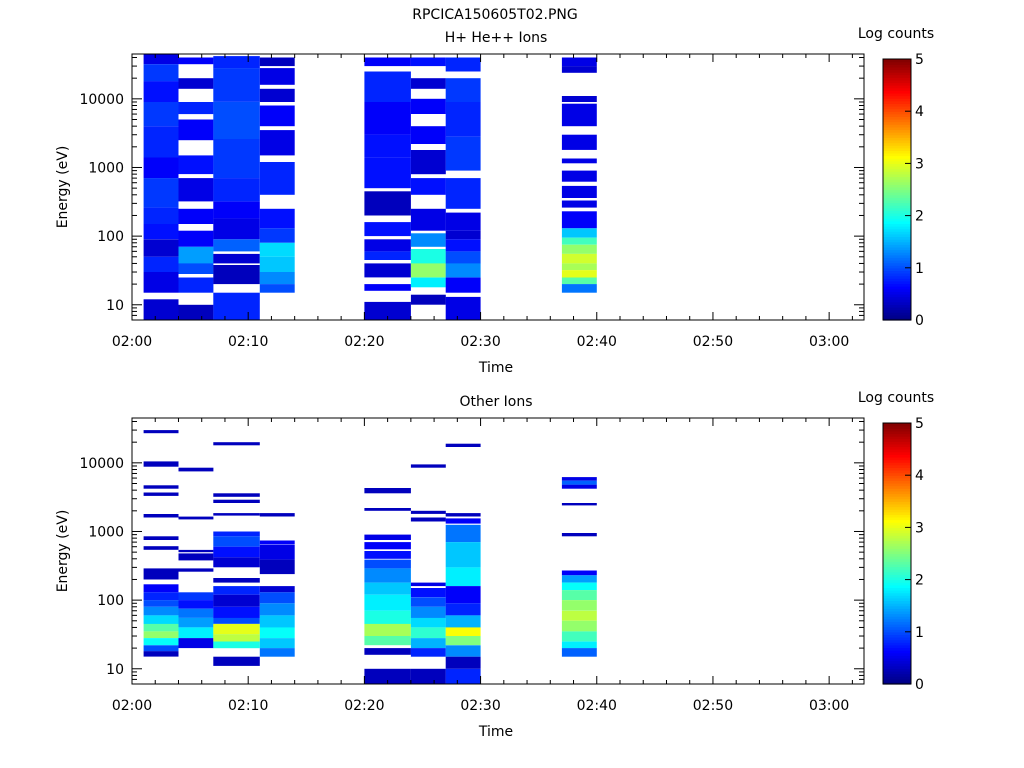 This screenshot has height=768, width=1024. What do you see at coordinates (896, 398) in the screenshot?
I see `colorbar-label: Log counts` at bounding box center [896, 398].